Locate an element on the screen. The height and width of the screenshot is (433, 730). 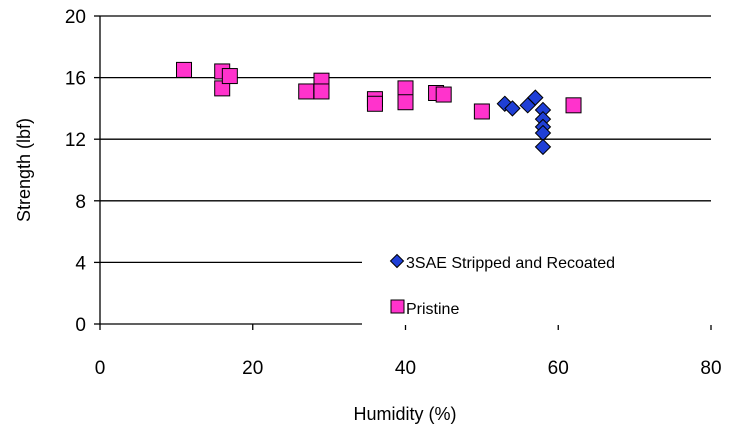
legend-square-marker is located at coordinates (397, 306).